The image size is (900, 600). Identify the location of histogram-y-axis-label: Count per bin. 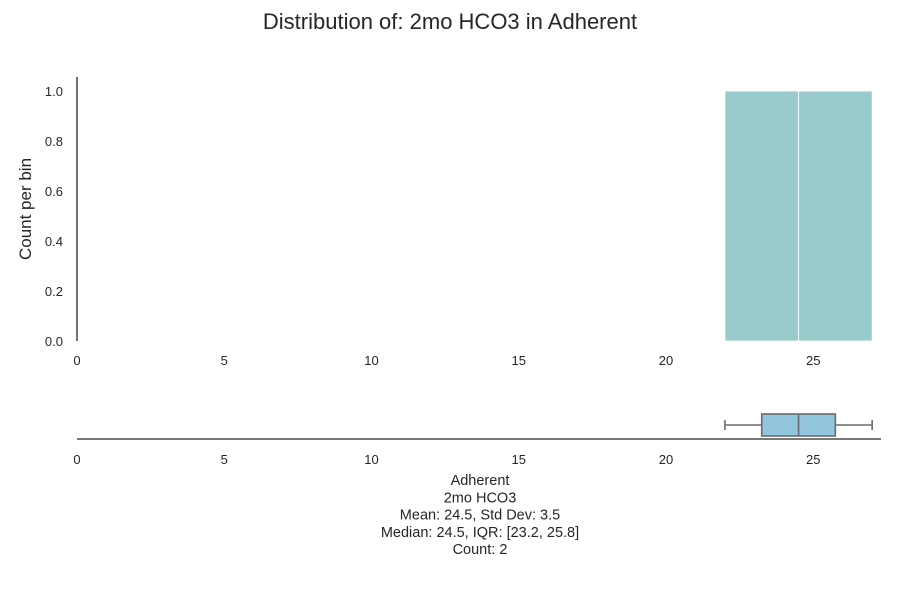
(25, 209).